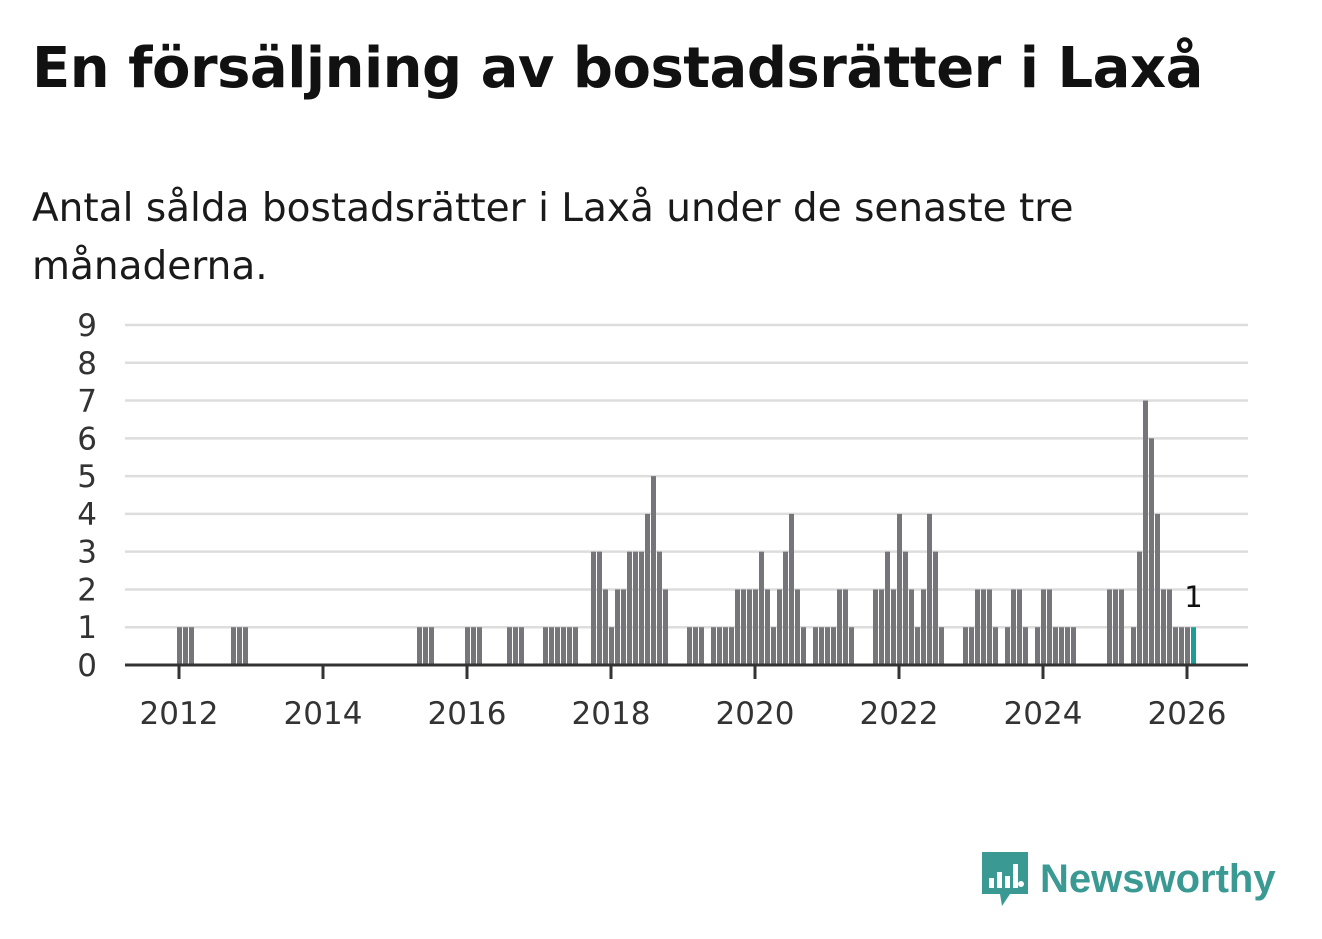  What do you see at coordinates (87, 666) in the screenshot?
I see `y-tick-label: 0` at bounding box center [87, 666].